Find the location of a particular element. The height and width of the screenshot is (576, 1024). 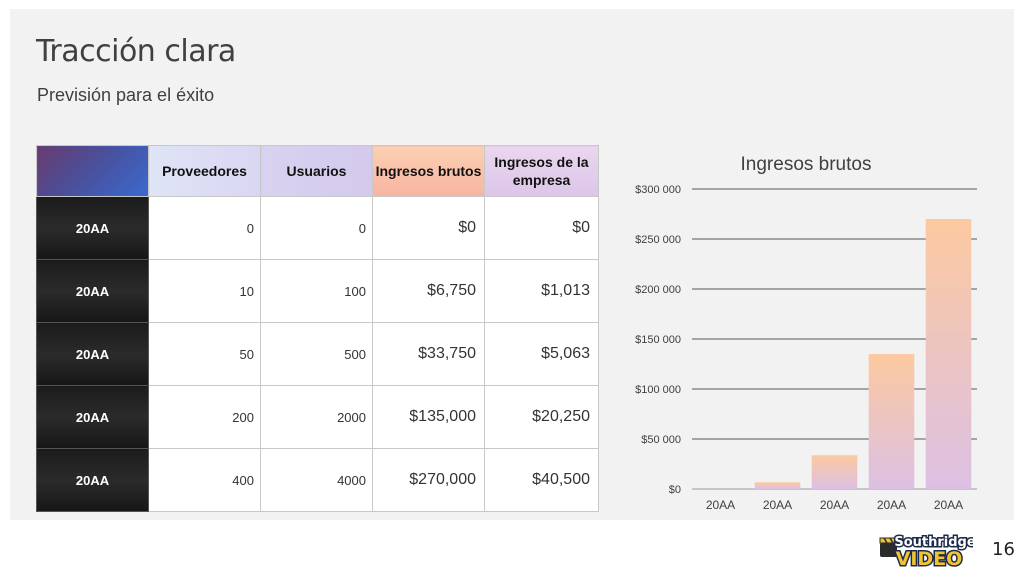

film-clapper-icon is located at coordinates (888, 547).